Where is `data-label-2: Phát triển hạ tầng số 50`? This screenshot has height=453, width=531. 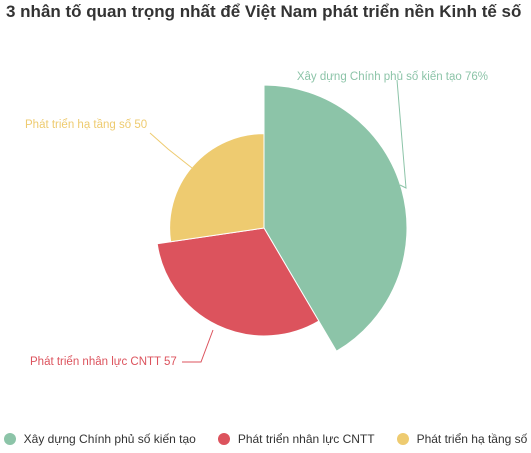
data-label-2: Phát triển hạ tầng số 50 is located at coordinates (86, 125).